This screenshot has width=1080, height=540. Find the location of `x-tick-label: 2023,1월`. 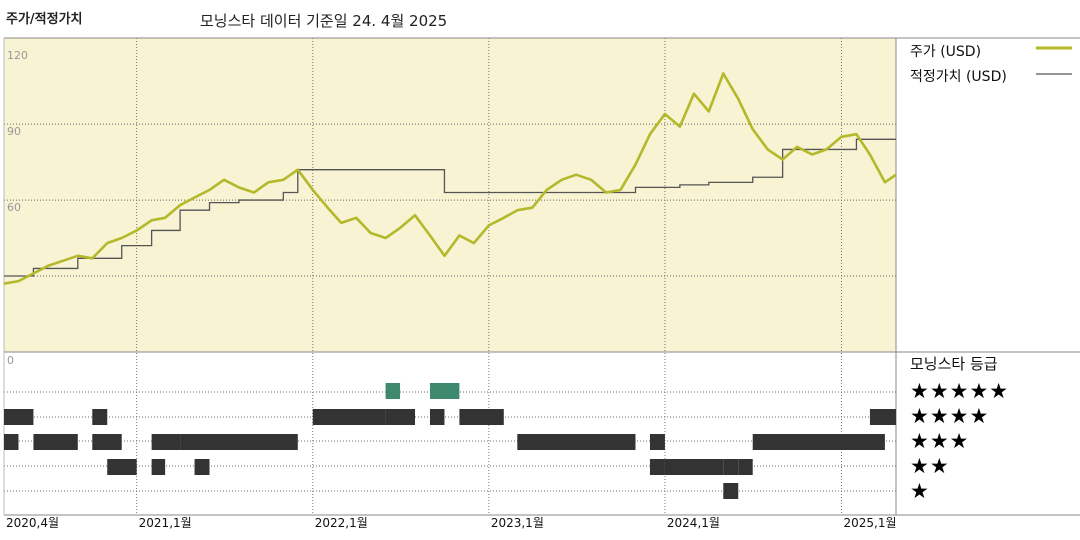

x-tick-label: 2023,1월 is located at coordinates (517, 523).